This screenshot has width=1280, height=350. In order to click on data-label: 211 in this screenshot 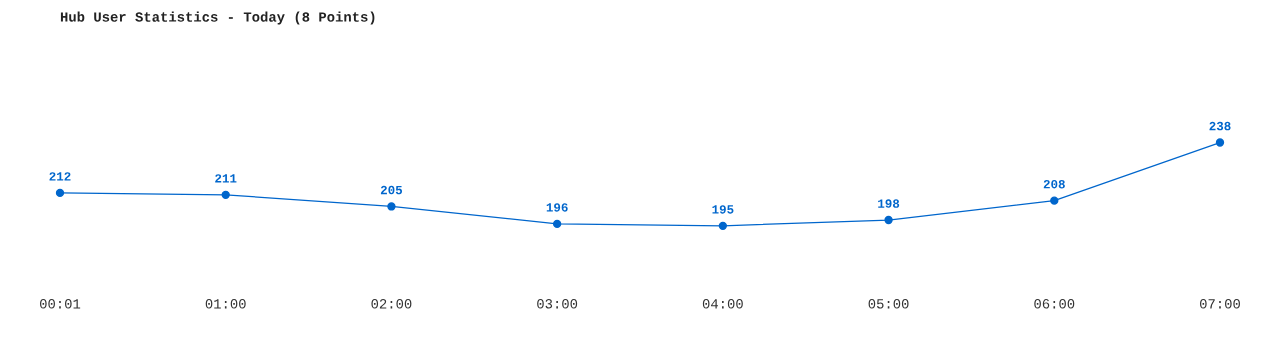, I will do `click(226, 178)`.